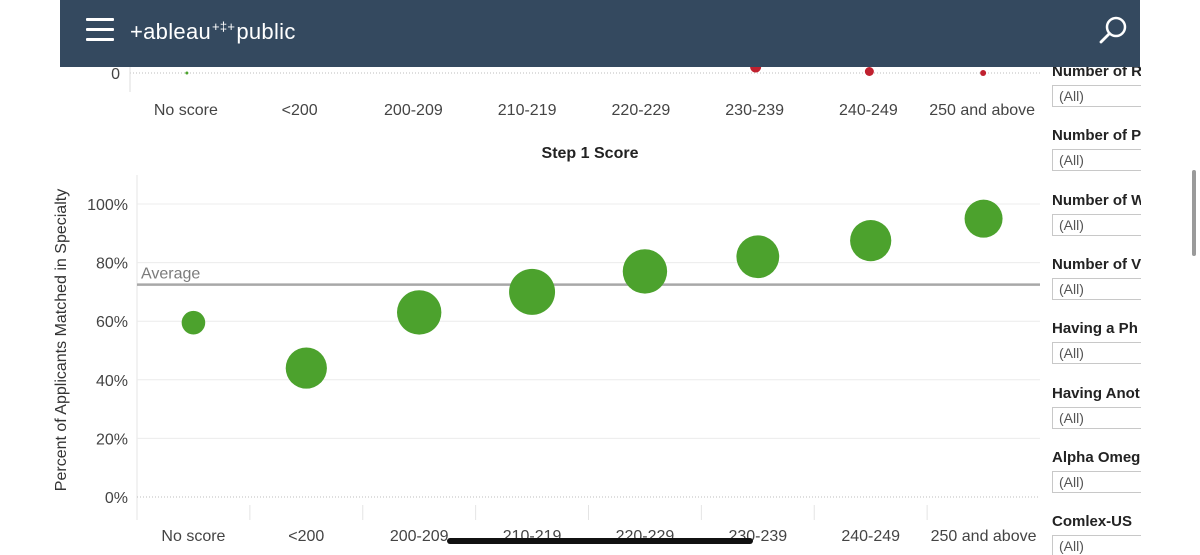 The width and height of the screenshot is (1200, 555). I want to click on x-tick-label: <200, so click(306, 536).